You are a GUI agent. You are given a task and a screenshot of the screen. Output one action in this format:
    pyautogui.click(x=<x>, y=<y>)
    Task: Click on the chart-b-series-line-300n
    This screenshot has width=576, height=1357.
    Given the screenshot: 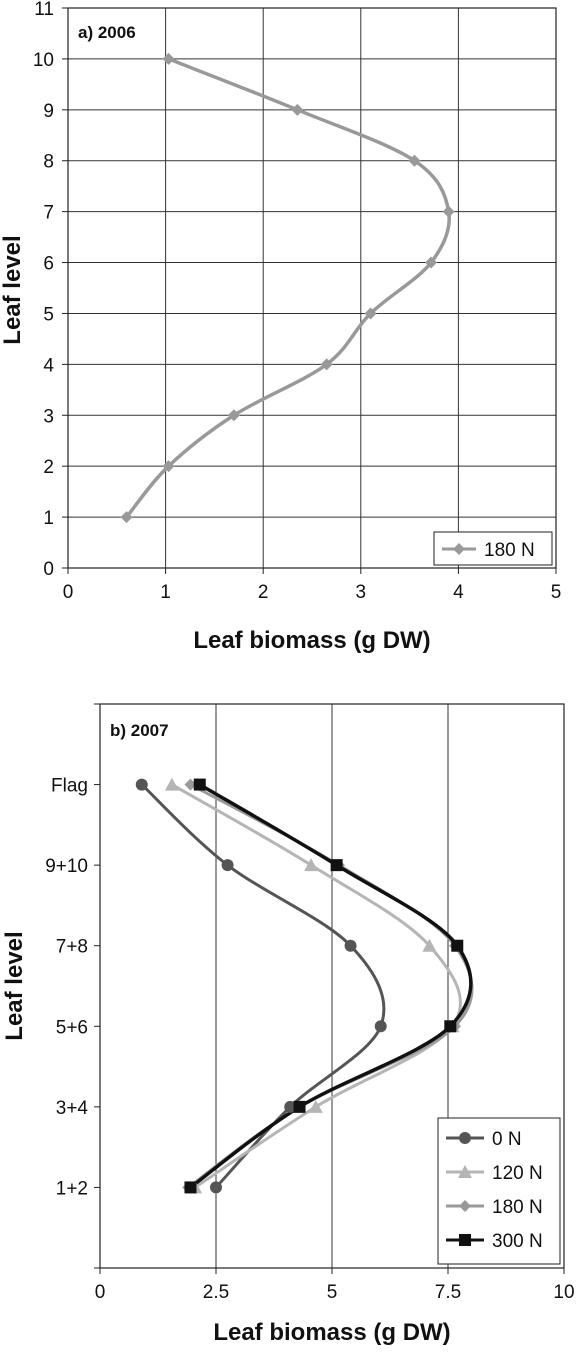 What is the action you would take?
    pyautogui.click(x=331, y=986)
    